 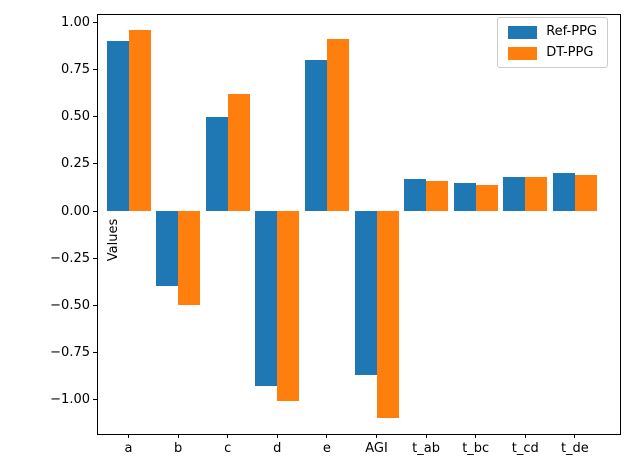 I want to click on y-tick-label: −0.50, so click(x=70, y=305).